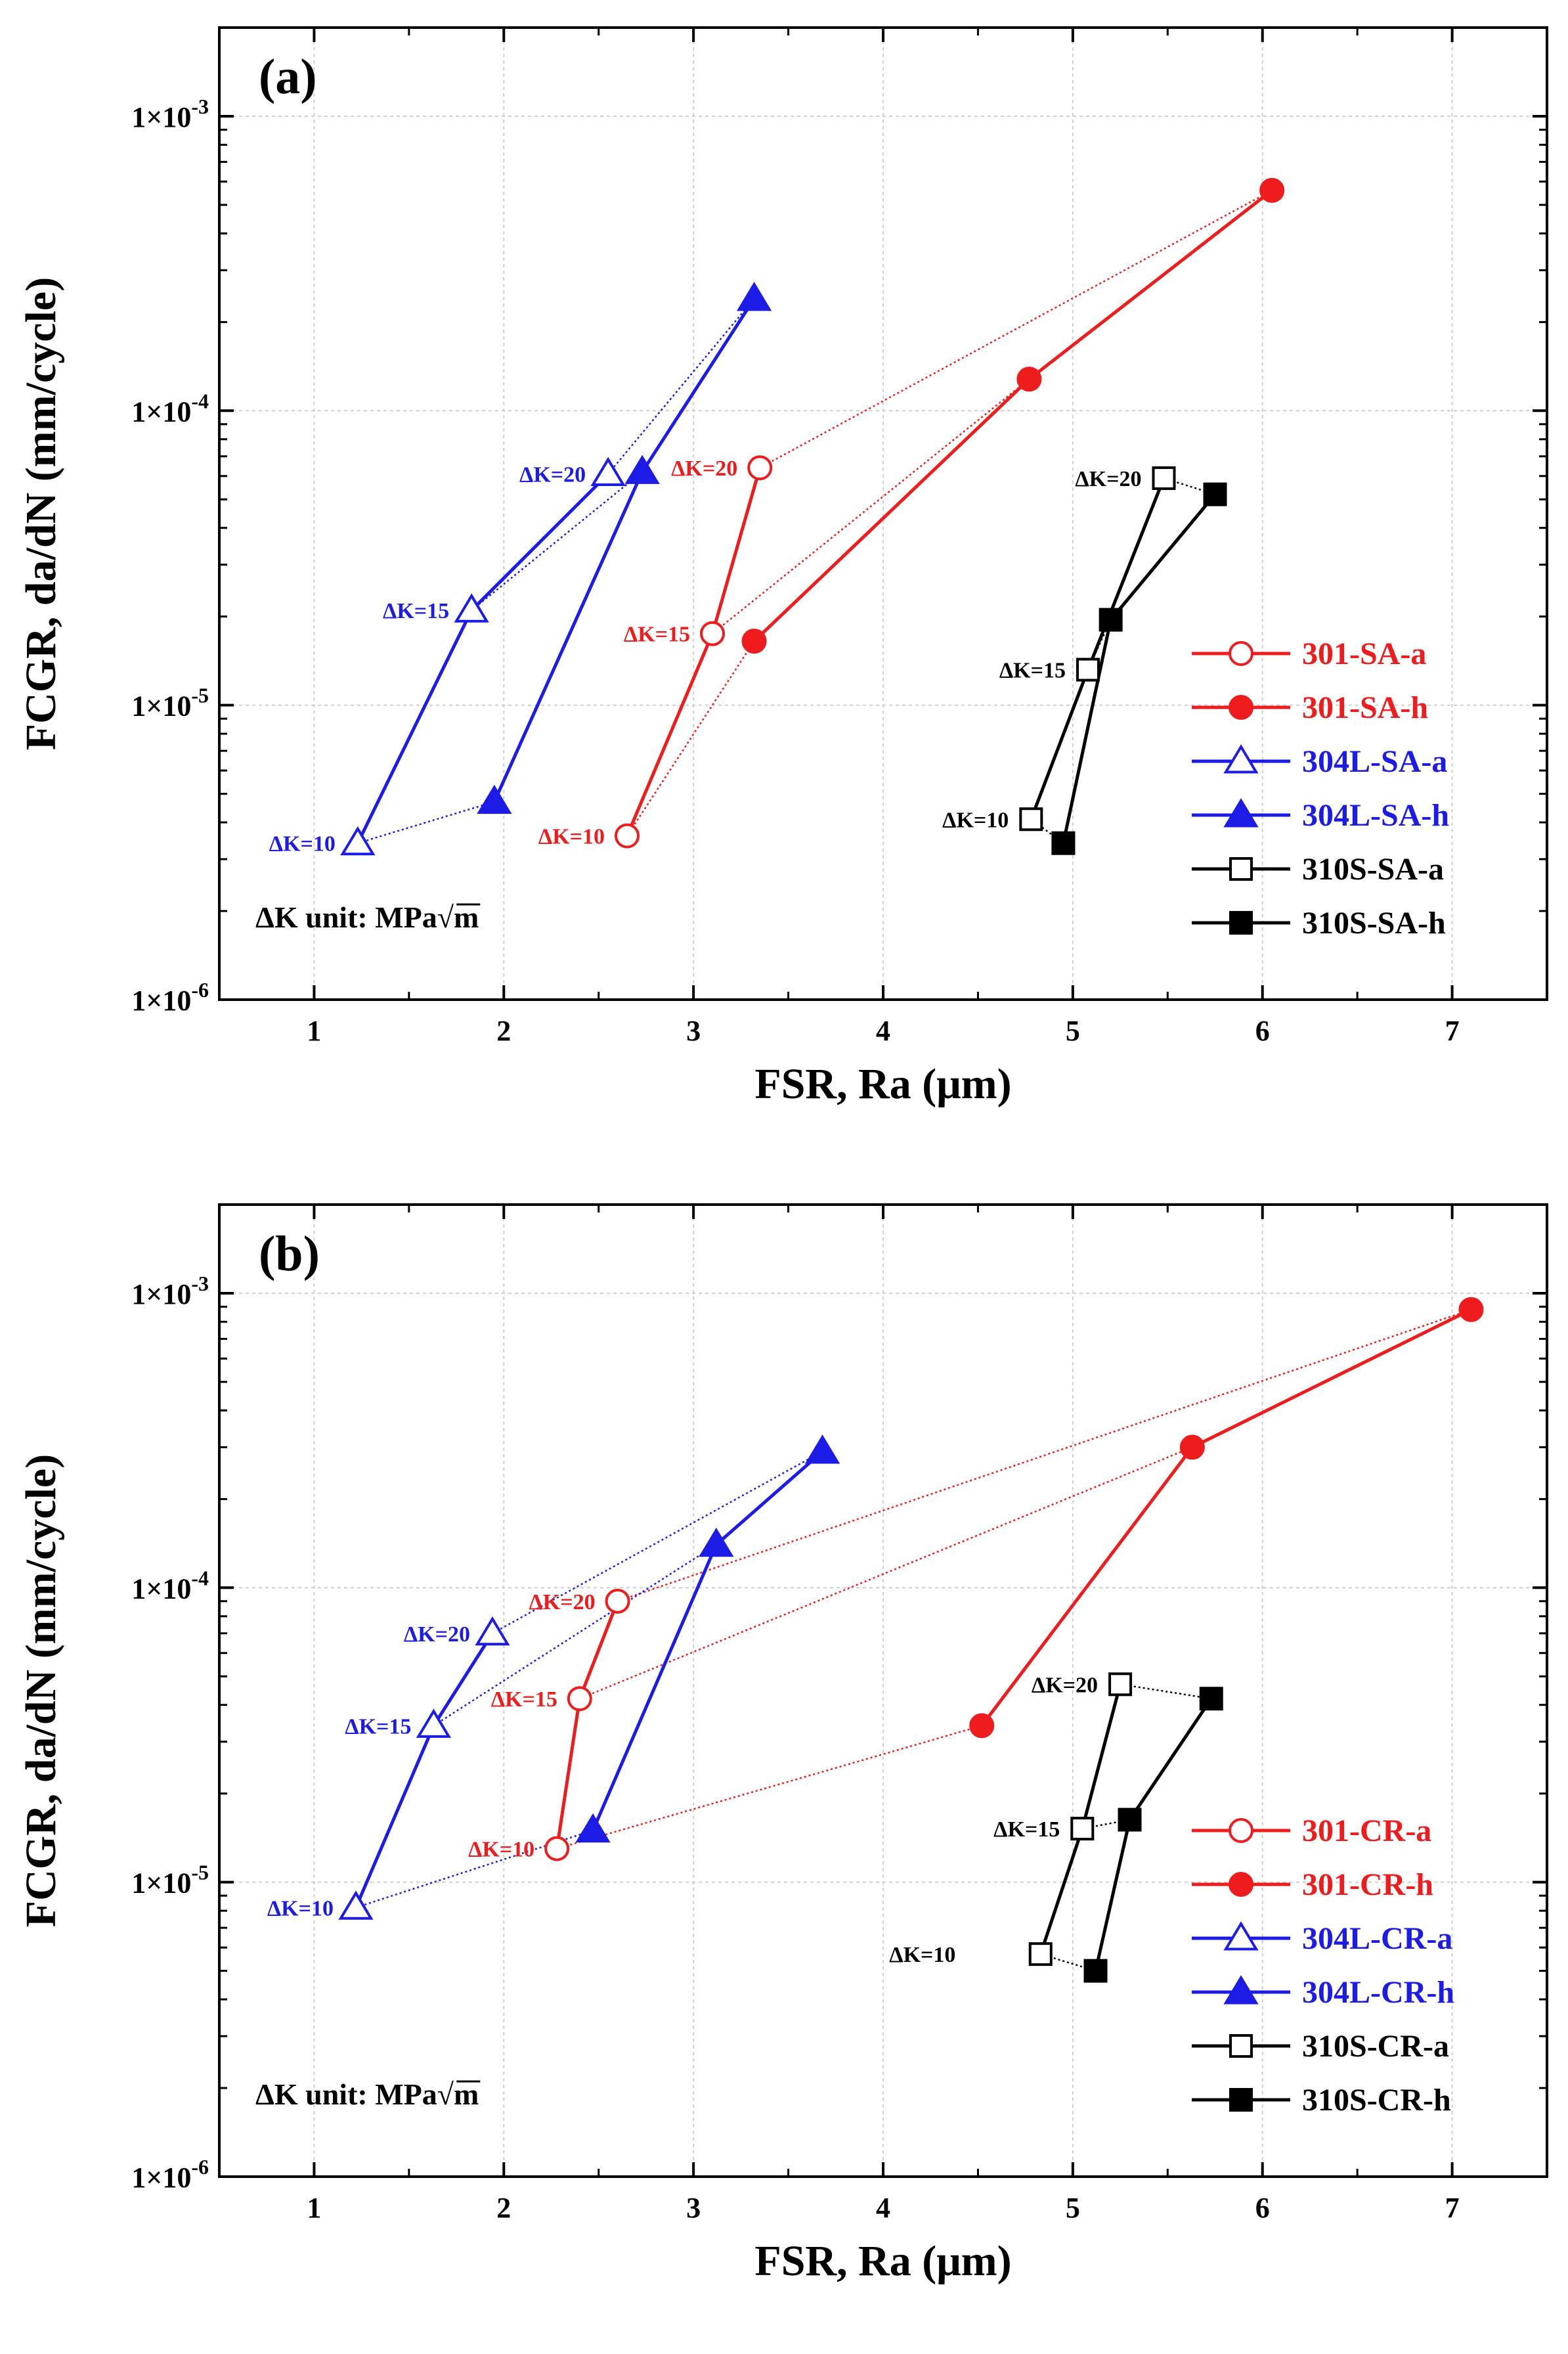 This screenshot has width=1568, height=2354. Describe the element at coordinates (367, 2094) in the screenshot. I see `unit-note: ΔK unit: MPa√m` at that location.